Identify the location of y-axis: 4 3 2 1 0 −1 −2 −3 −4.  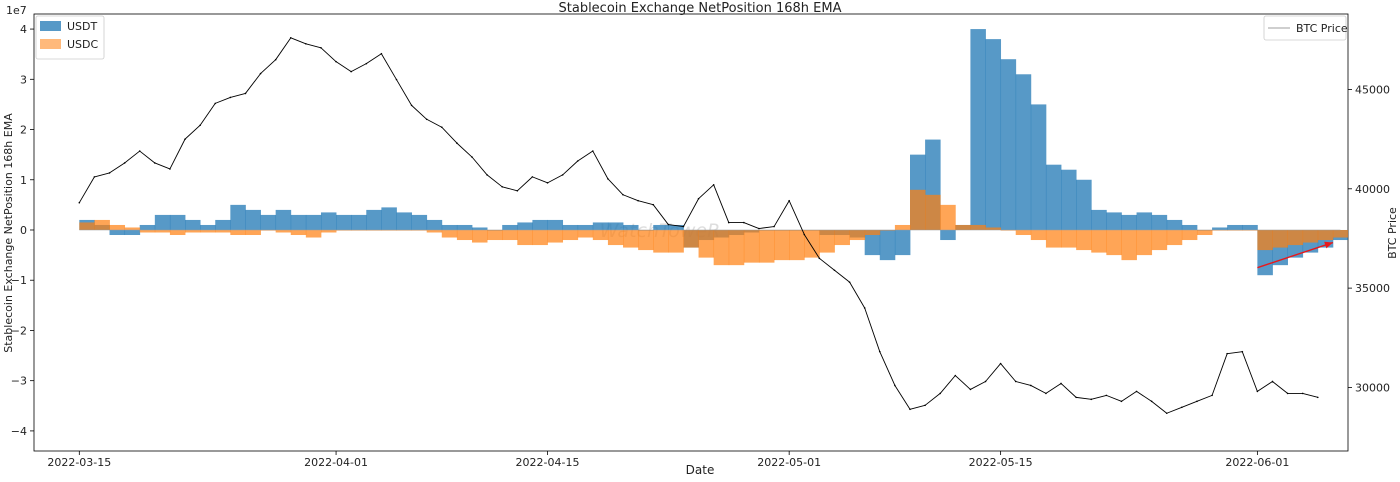
(22, 230).